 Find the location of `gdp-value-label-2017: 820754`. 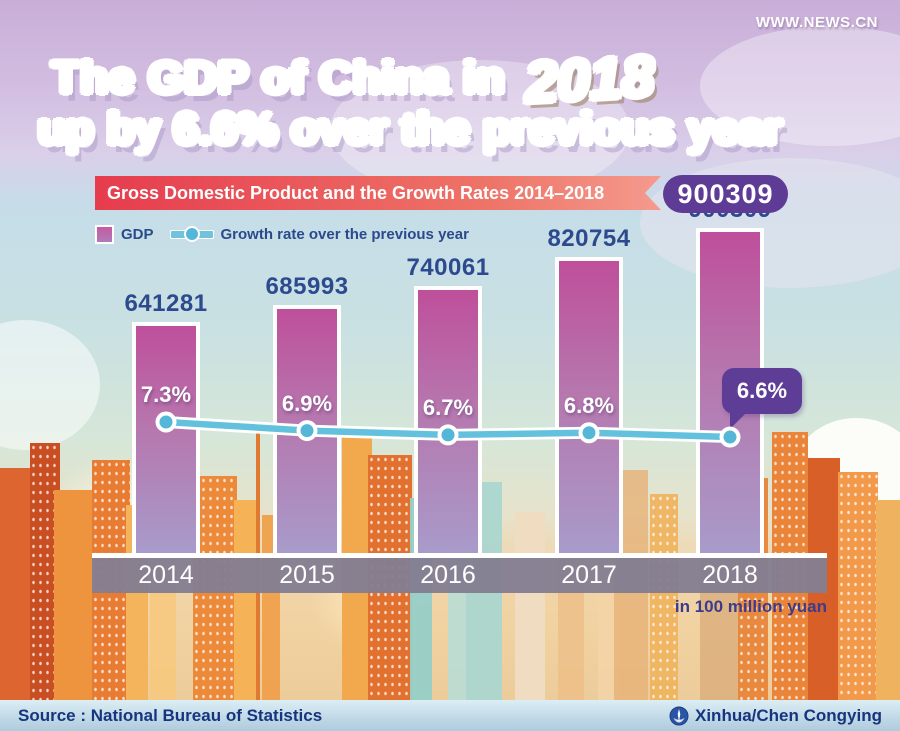

gdp-value-label-2017: 820754 is located at coordinates (589, 238).